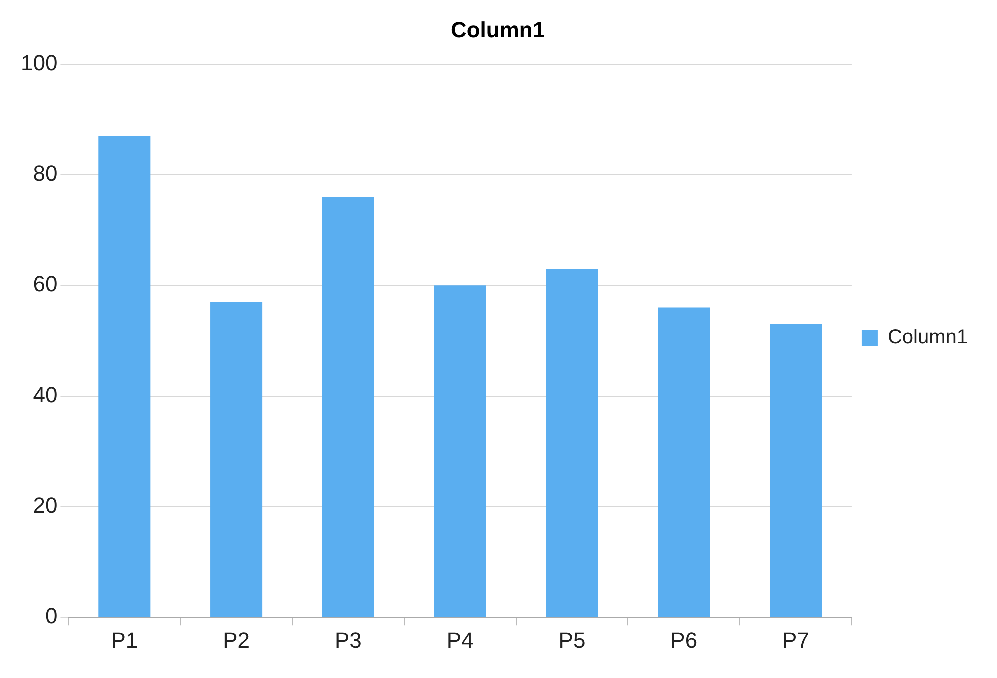 The height and width of the screenshot is (678, 997). Describe the element at coordinates (51, 616) in the screenshot. I see `y-tick-label: 0` at that location.